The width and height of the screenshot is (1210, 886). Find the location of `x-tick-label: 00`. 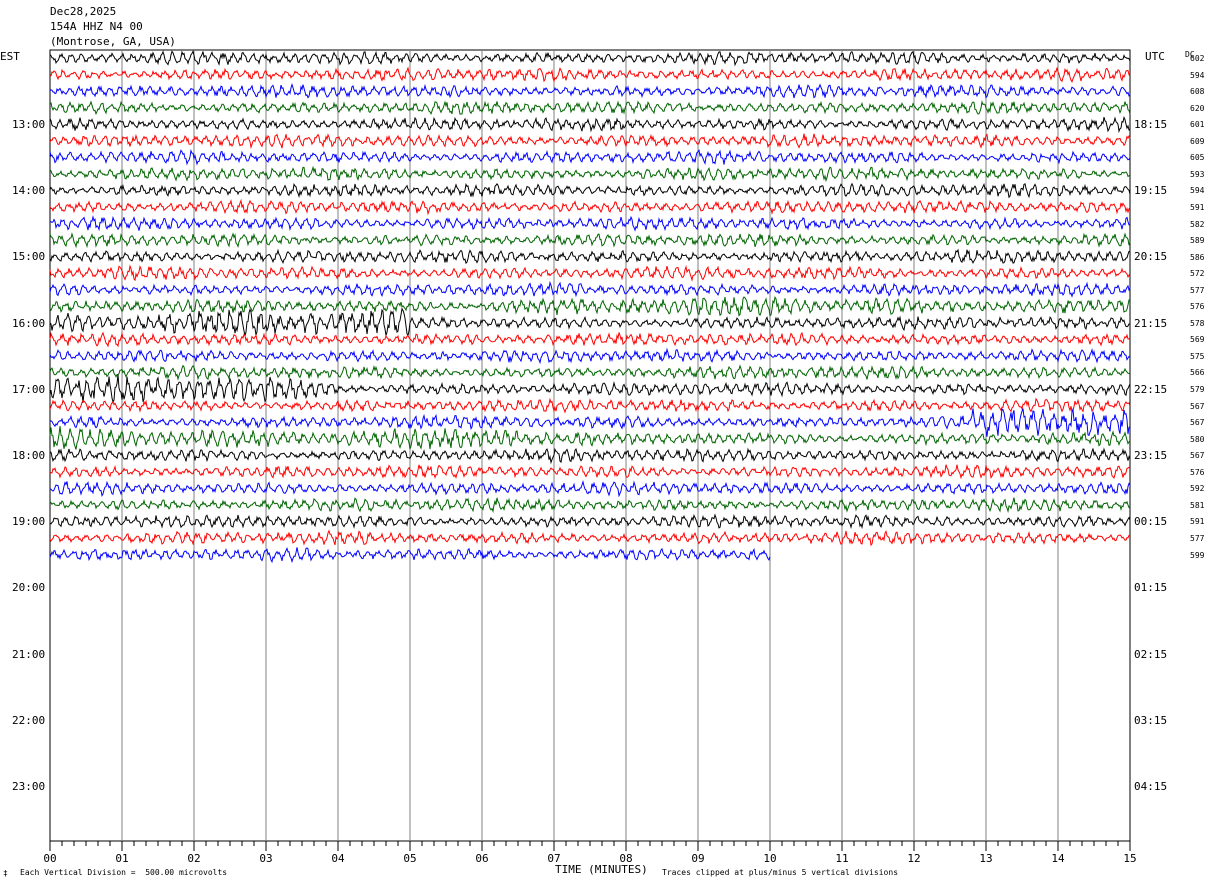

x-tick-label: 00 is located at coordinates (50, 858).